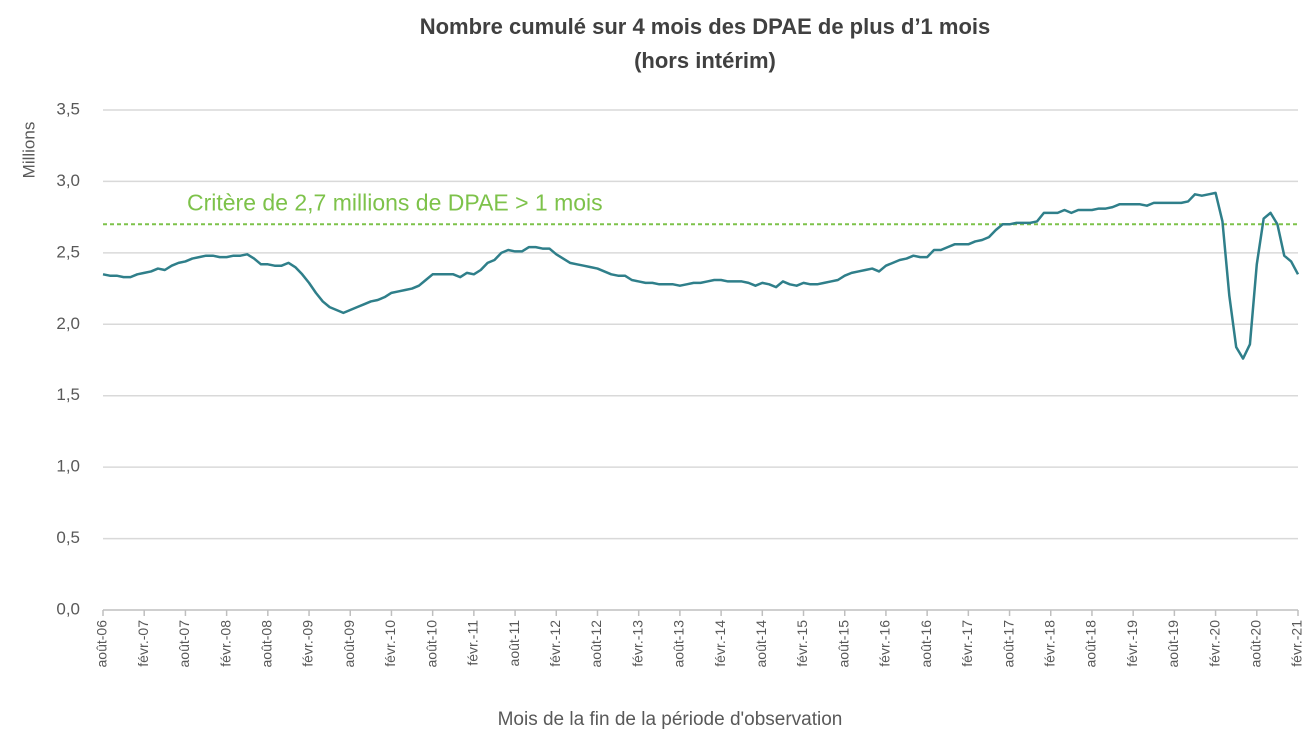 The height and width of the screenshot is (738, 1306). I want to click on x-tick-label: août-19, so click(1173, 644).